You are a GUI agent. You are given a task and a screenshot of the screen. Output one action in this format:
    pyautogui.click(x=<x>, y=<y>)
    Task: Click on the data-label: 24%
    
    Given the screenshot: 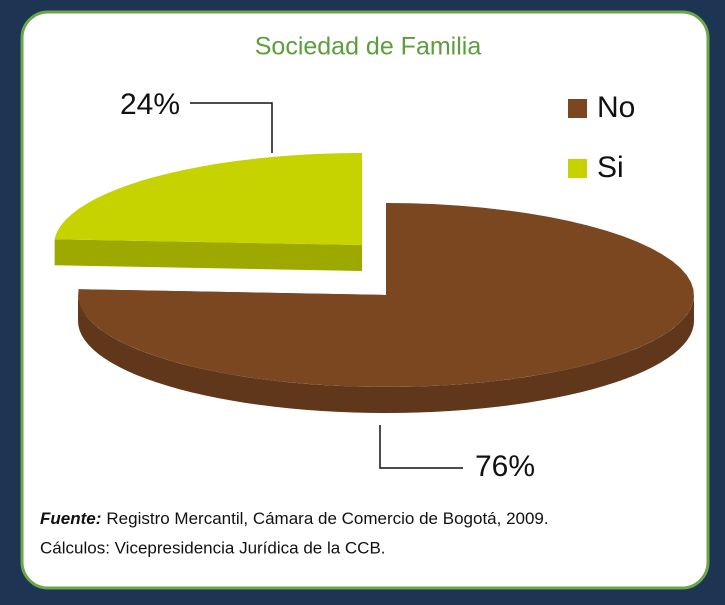 What is the action you would take?
    pyautogui.click(x=150, y=104)
    